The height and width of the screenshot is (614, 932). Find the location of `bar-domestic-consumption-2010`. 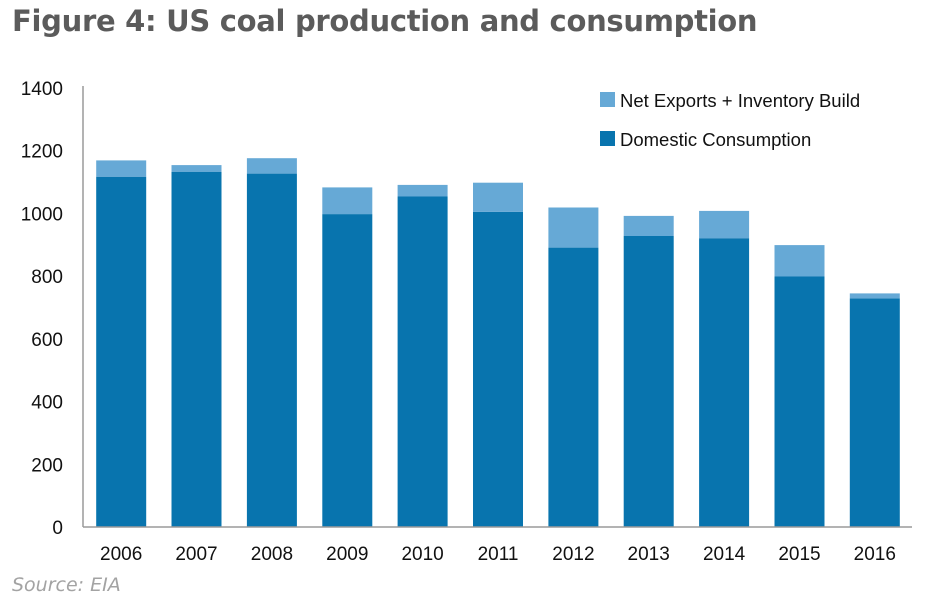

bar-domestic-consumption-2010 is located at coordinates (422, 361).